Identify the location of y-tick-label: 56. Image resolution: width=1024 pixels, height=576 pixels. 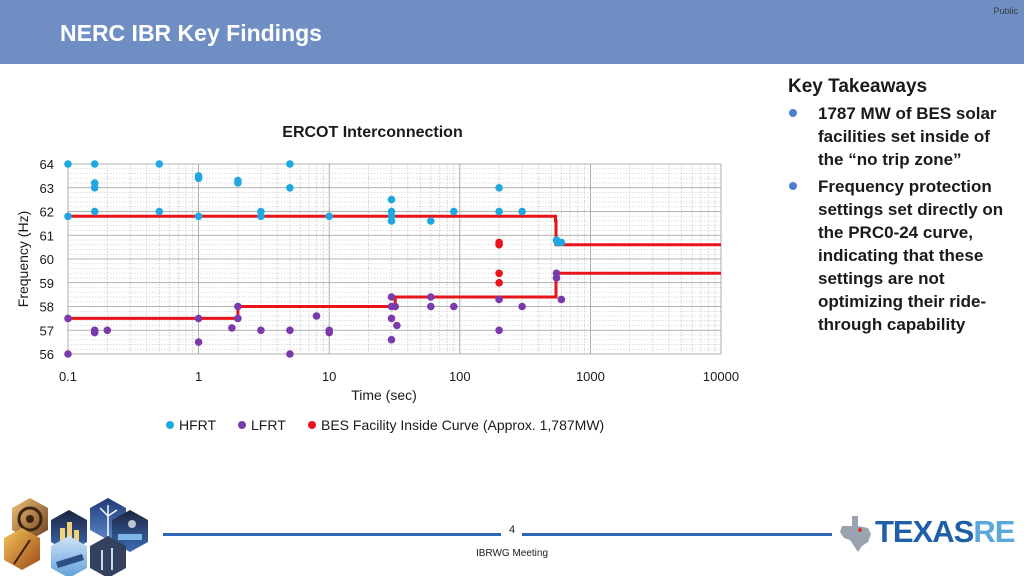
(47, 354).